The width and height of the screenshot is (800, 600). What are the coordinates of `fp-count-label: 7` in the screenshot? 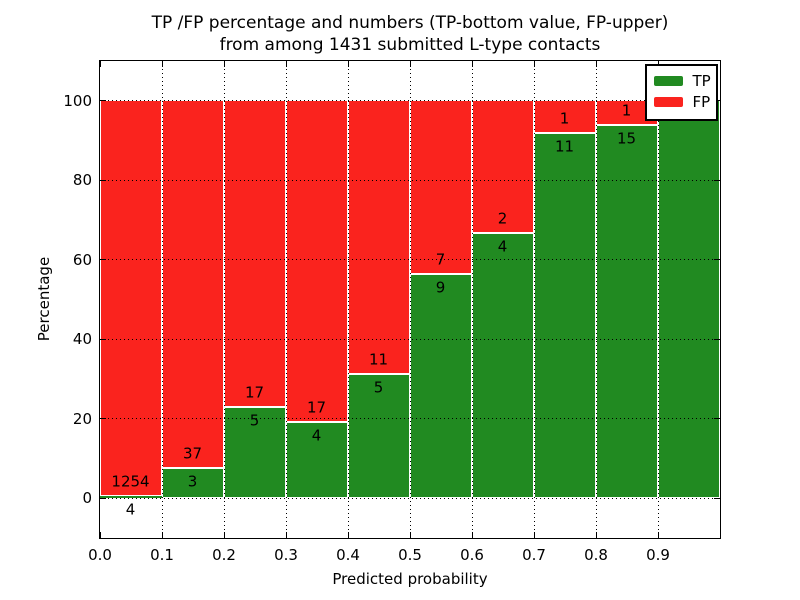 It's located at (440, 259).